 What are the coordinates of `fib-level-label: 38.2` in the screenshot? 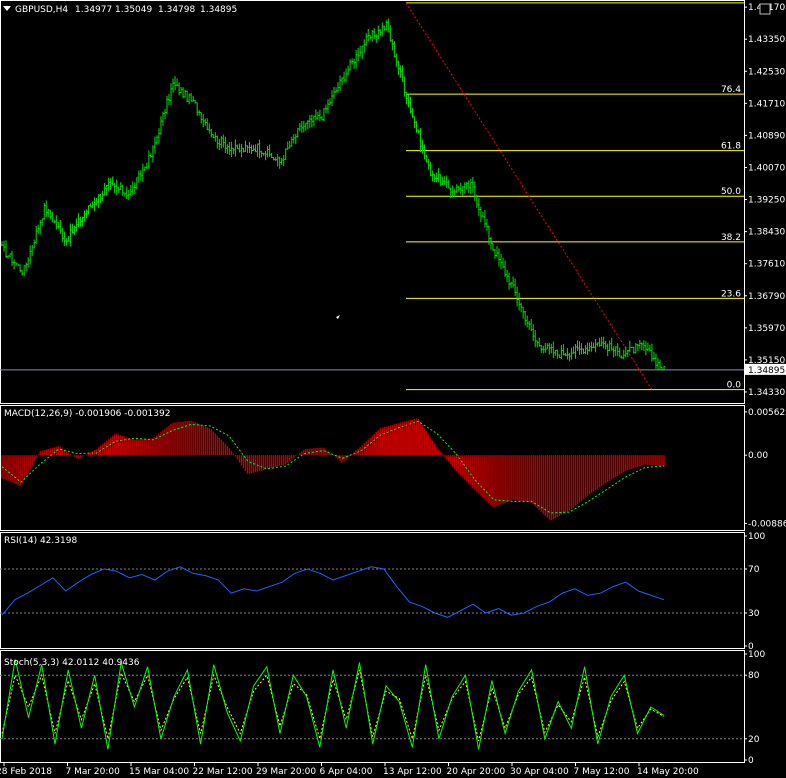 It's located at (731, 238).